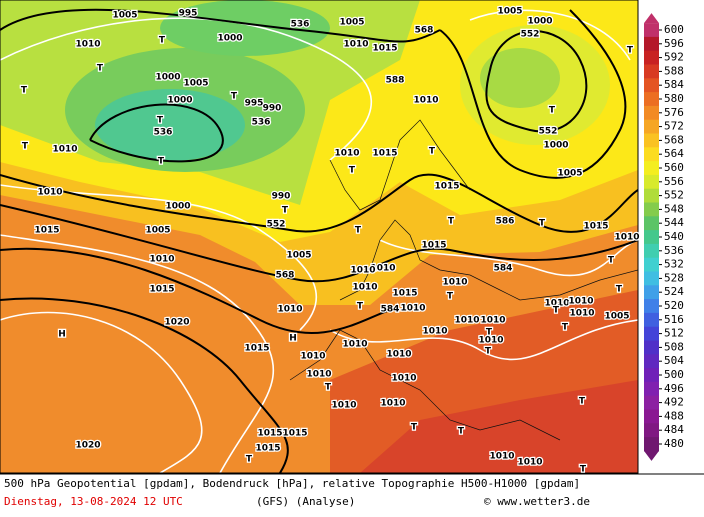  I want to click on legend-label: 552, so click(674, 195).